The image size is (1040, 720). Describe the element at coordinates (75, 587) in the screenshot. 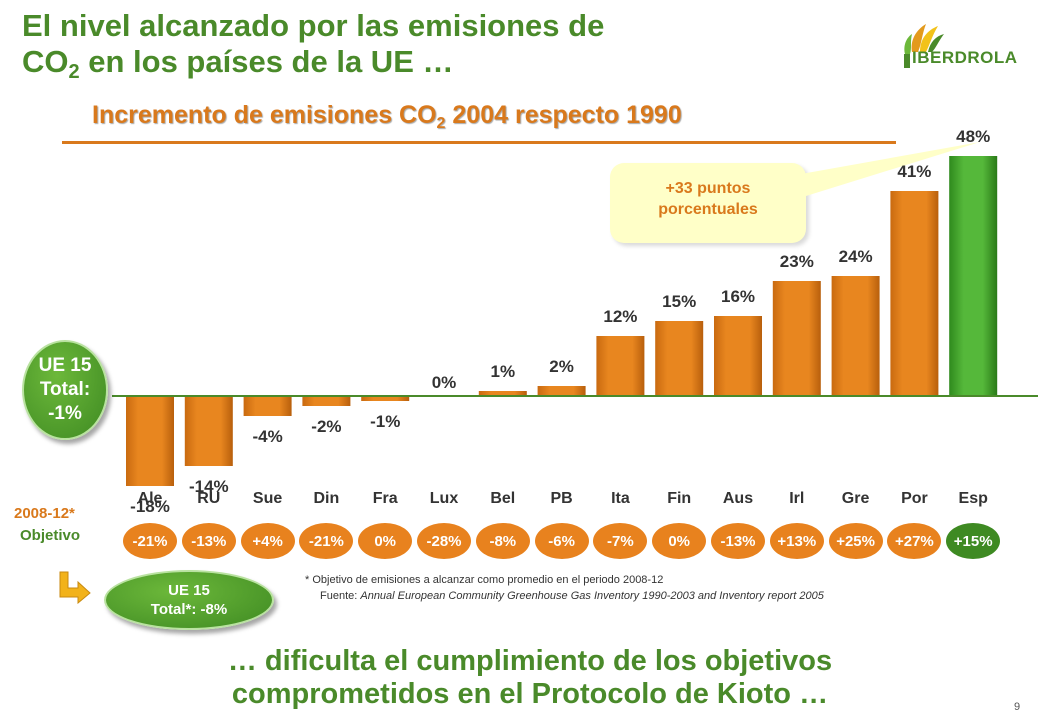

I see `turn-arrow-icon` at that location.